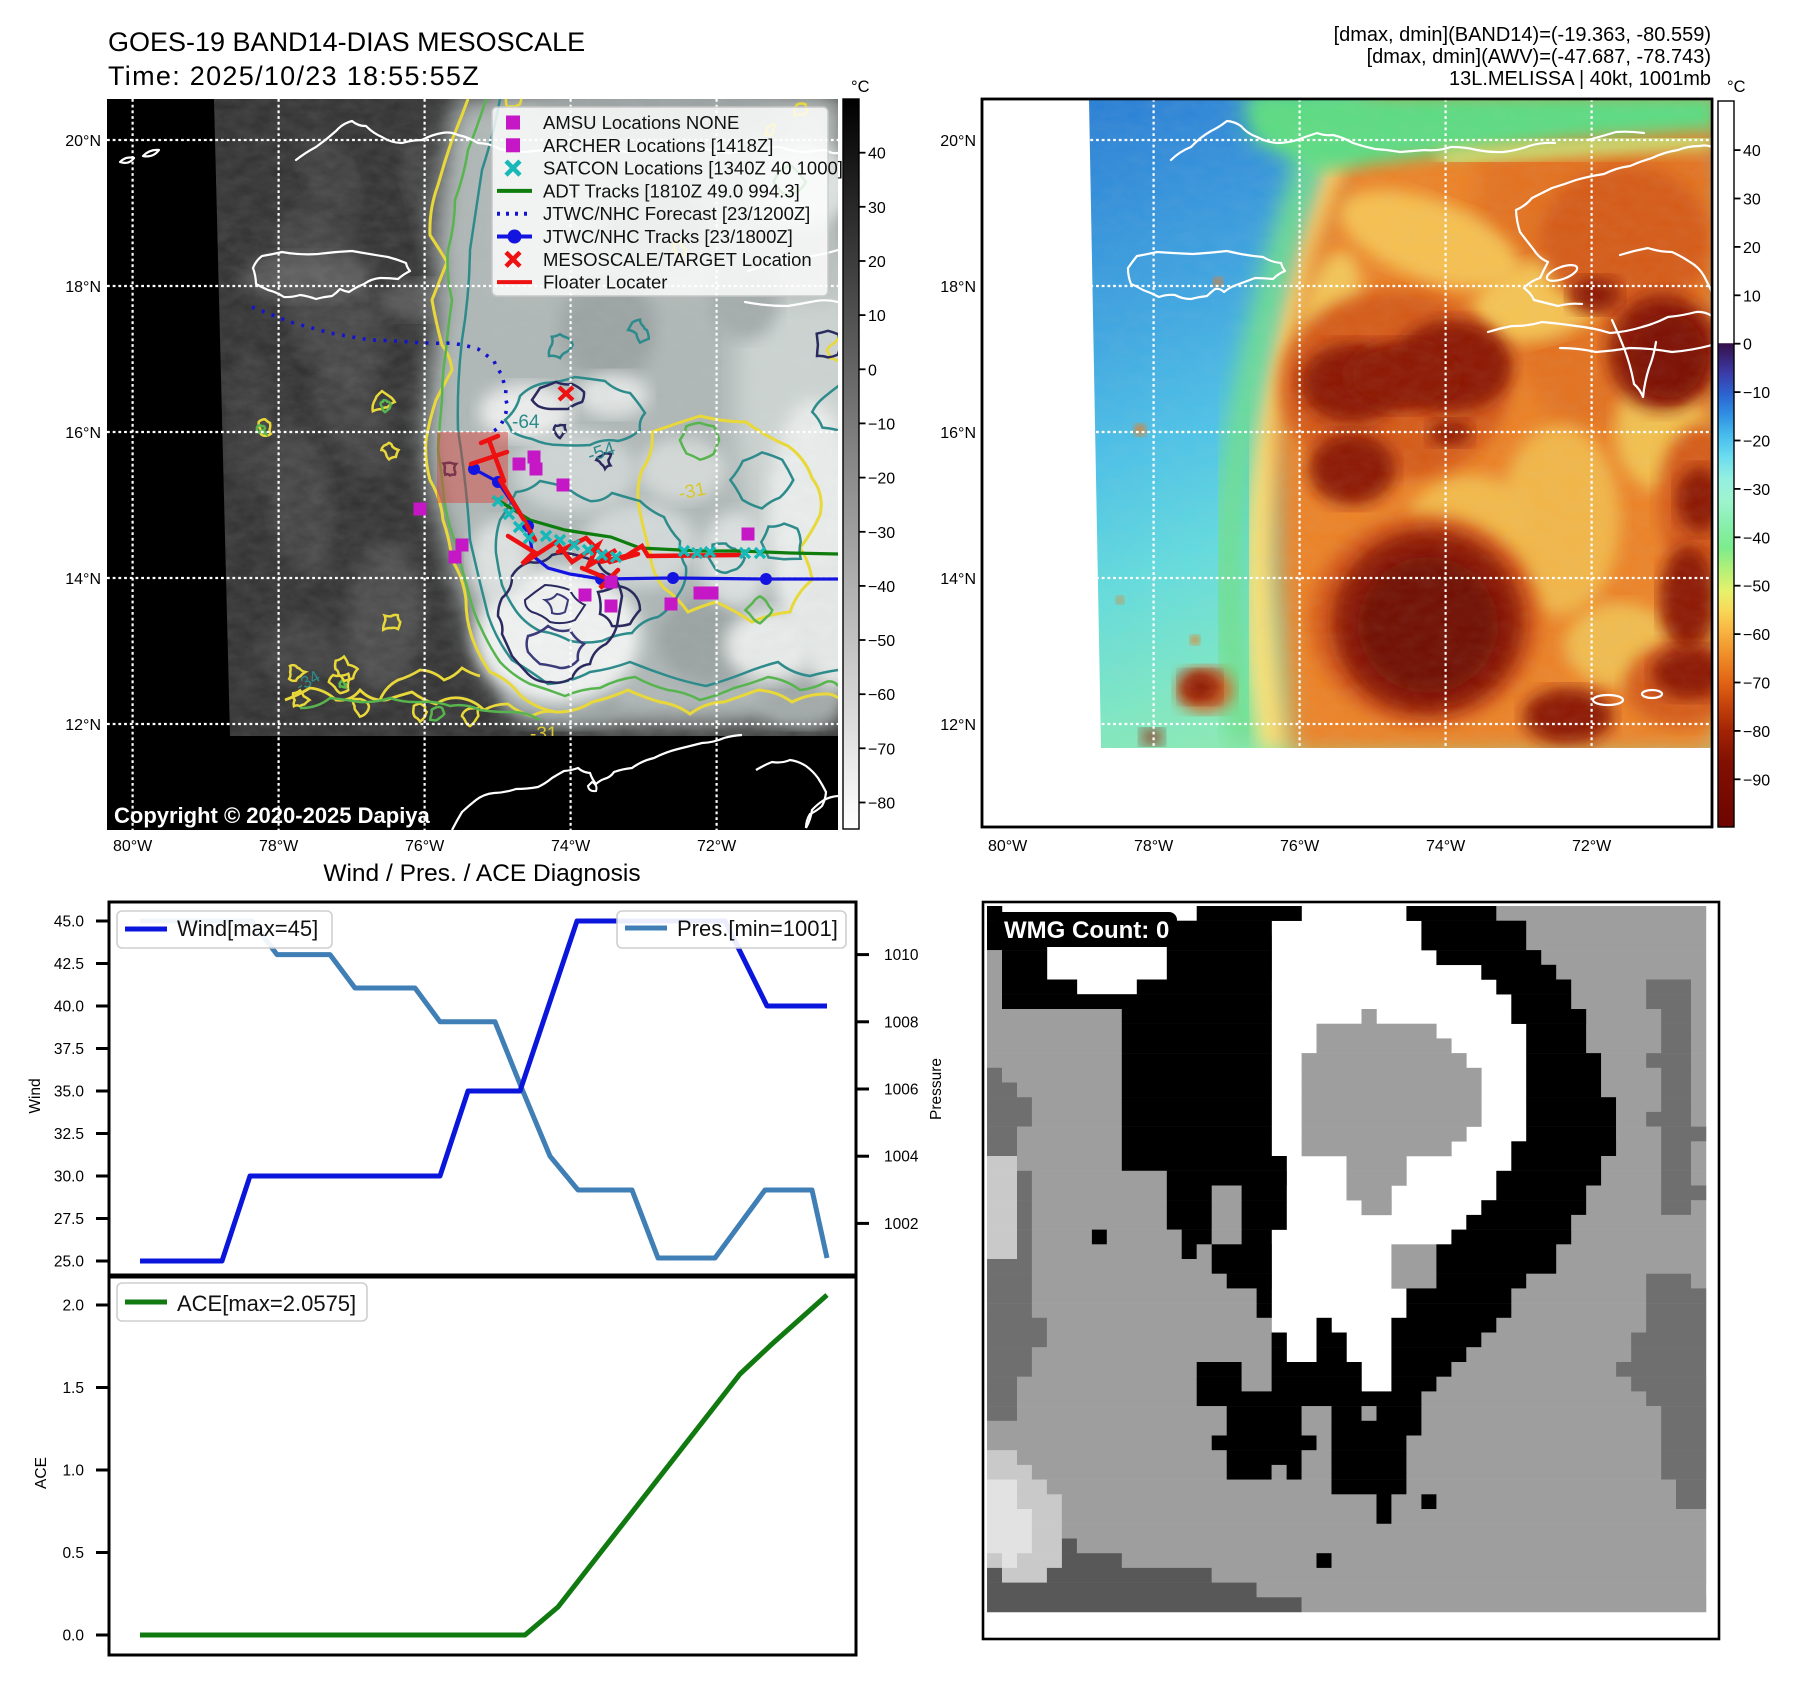 This screenshot has width=1801, height=1690. What do you see at coordinates (247, 928) in the screenshot?
I see `svg-text: Wind[max=45]` at bounding box center [247, 928].